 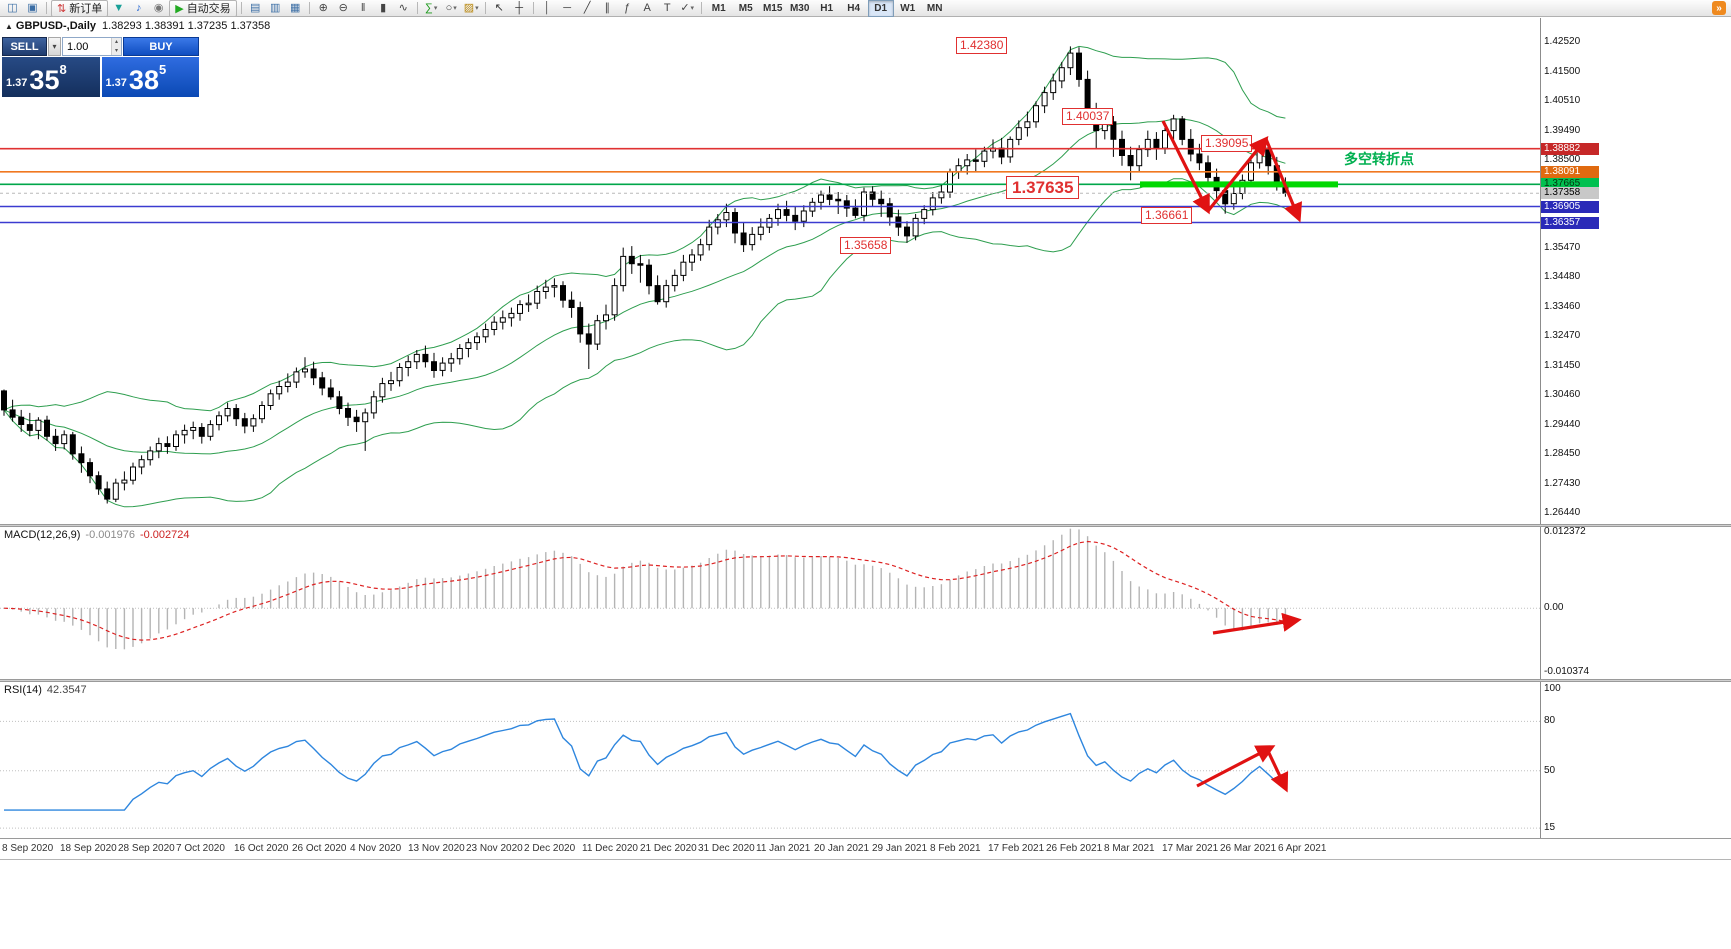 I want to click on price-tick: 1.32470, so click(x=1562, y=335).